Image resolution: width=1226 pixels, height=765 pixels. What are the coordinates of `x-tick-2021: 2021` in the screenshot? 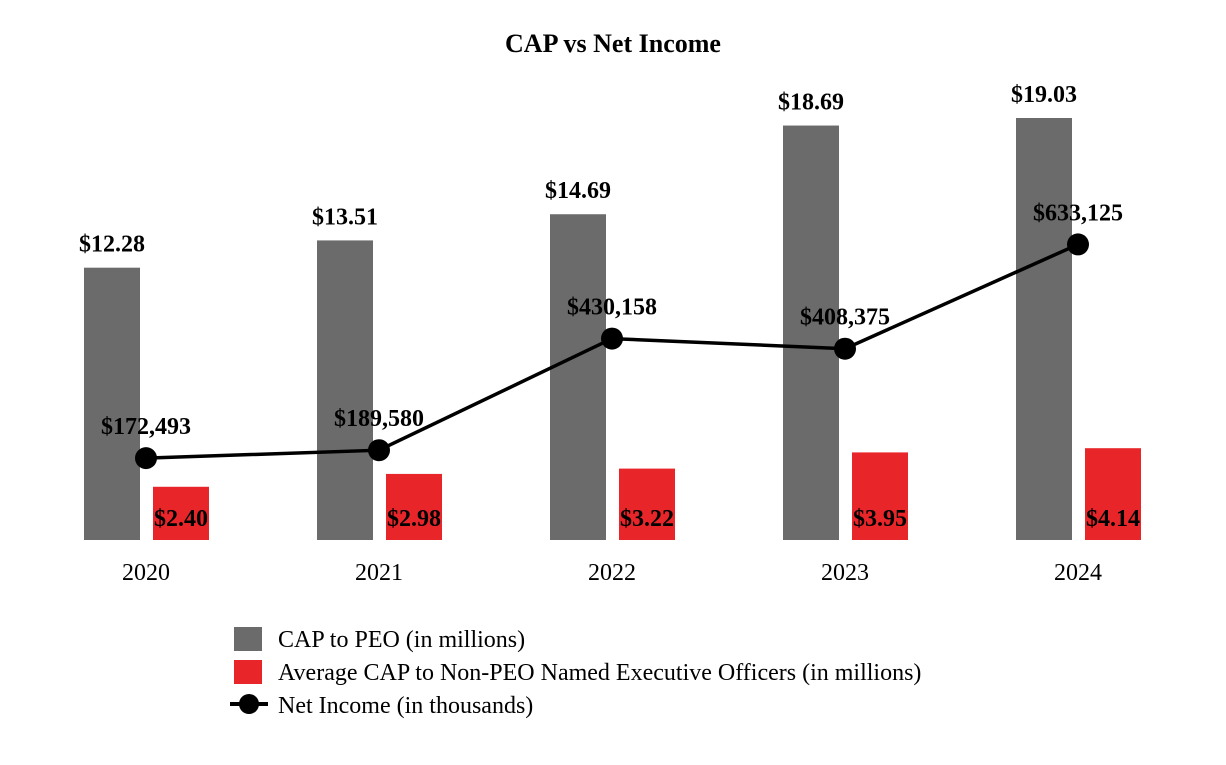 It's located at (379, 573).